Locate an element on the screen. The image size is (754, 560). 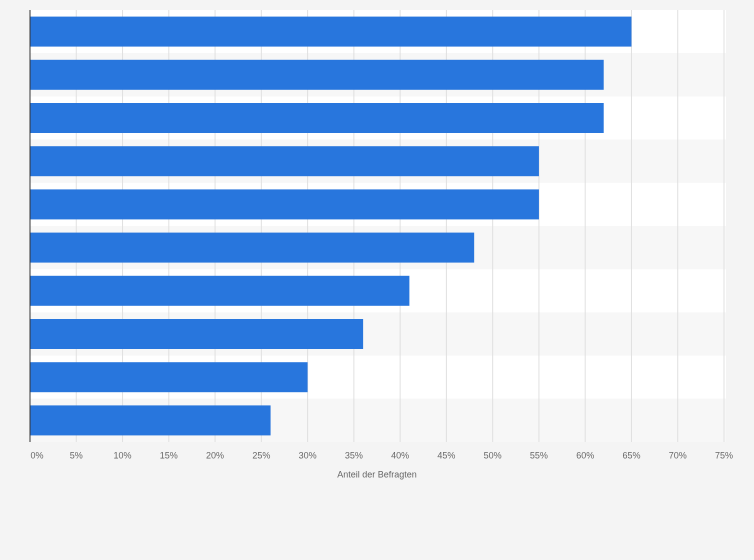
x-tick-label: 25% is located at coordinates (261, 455).